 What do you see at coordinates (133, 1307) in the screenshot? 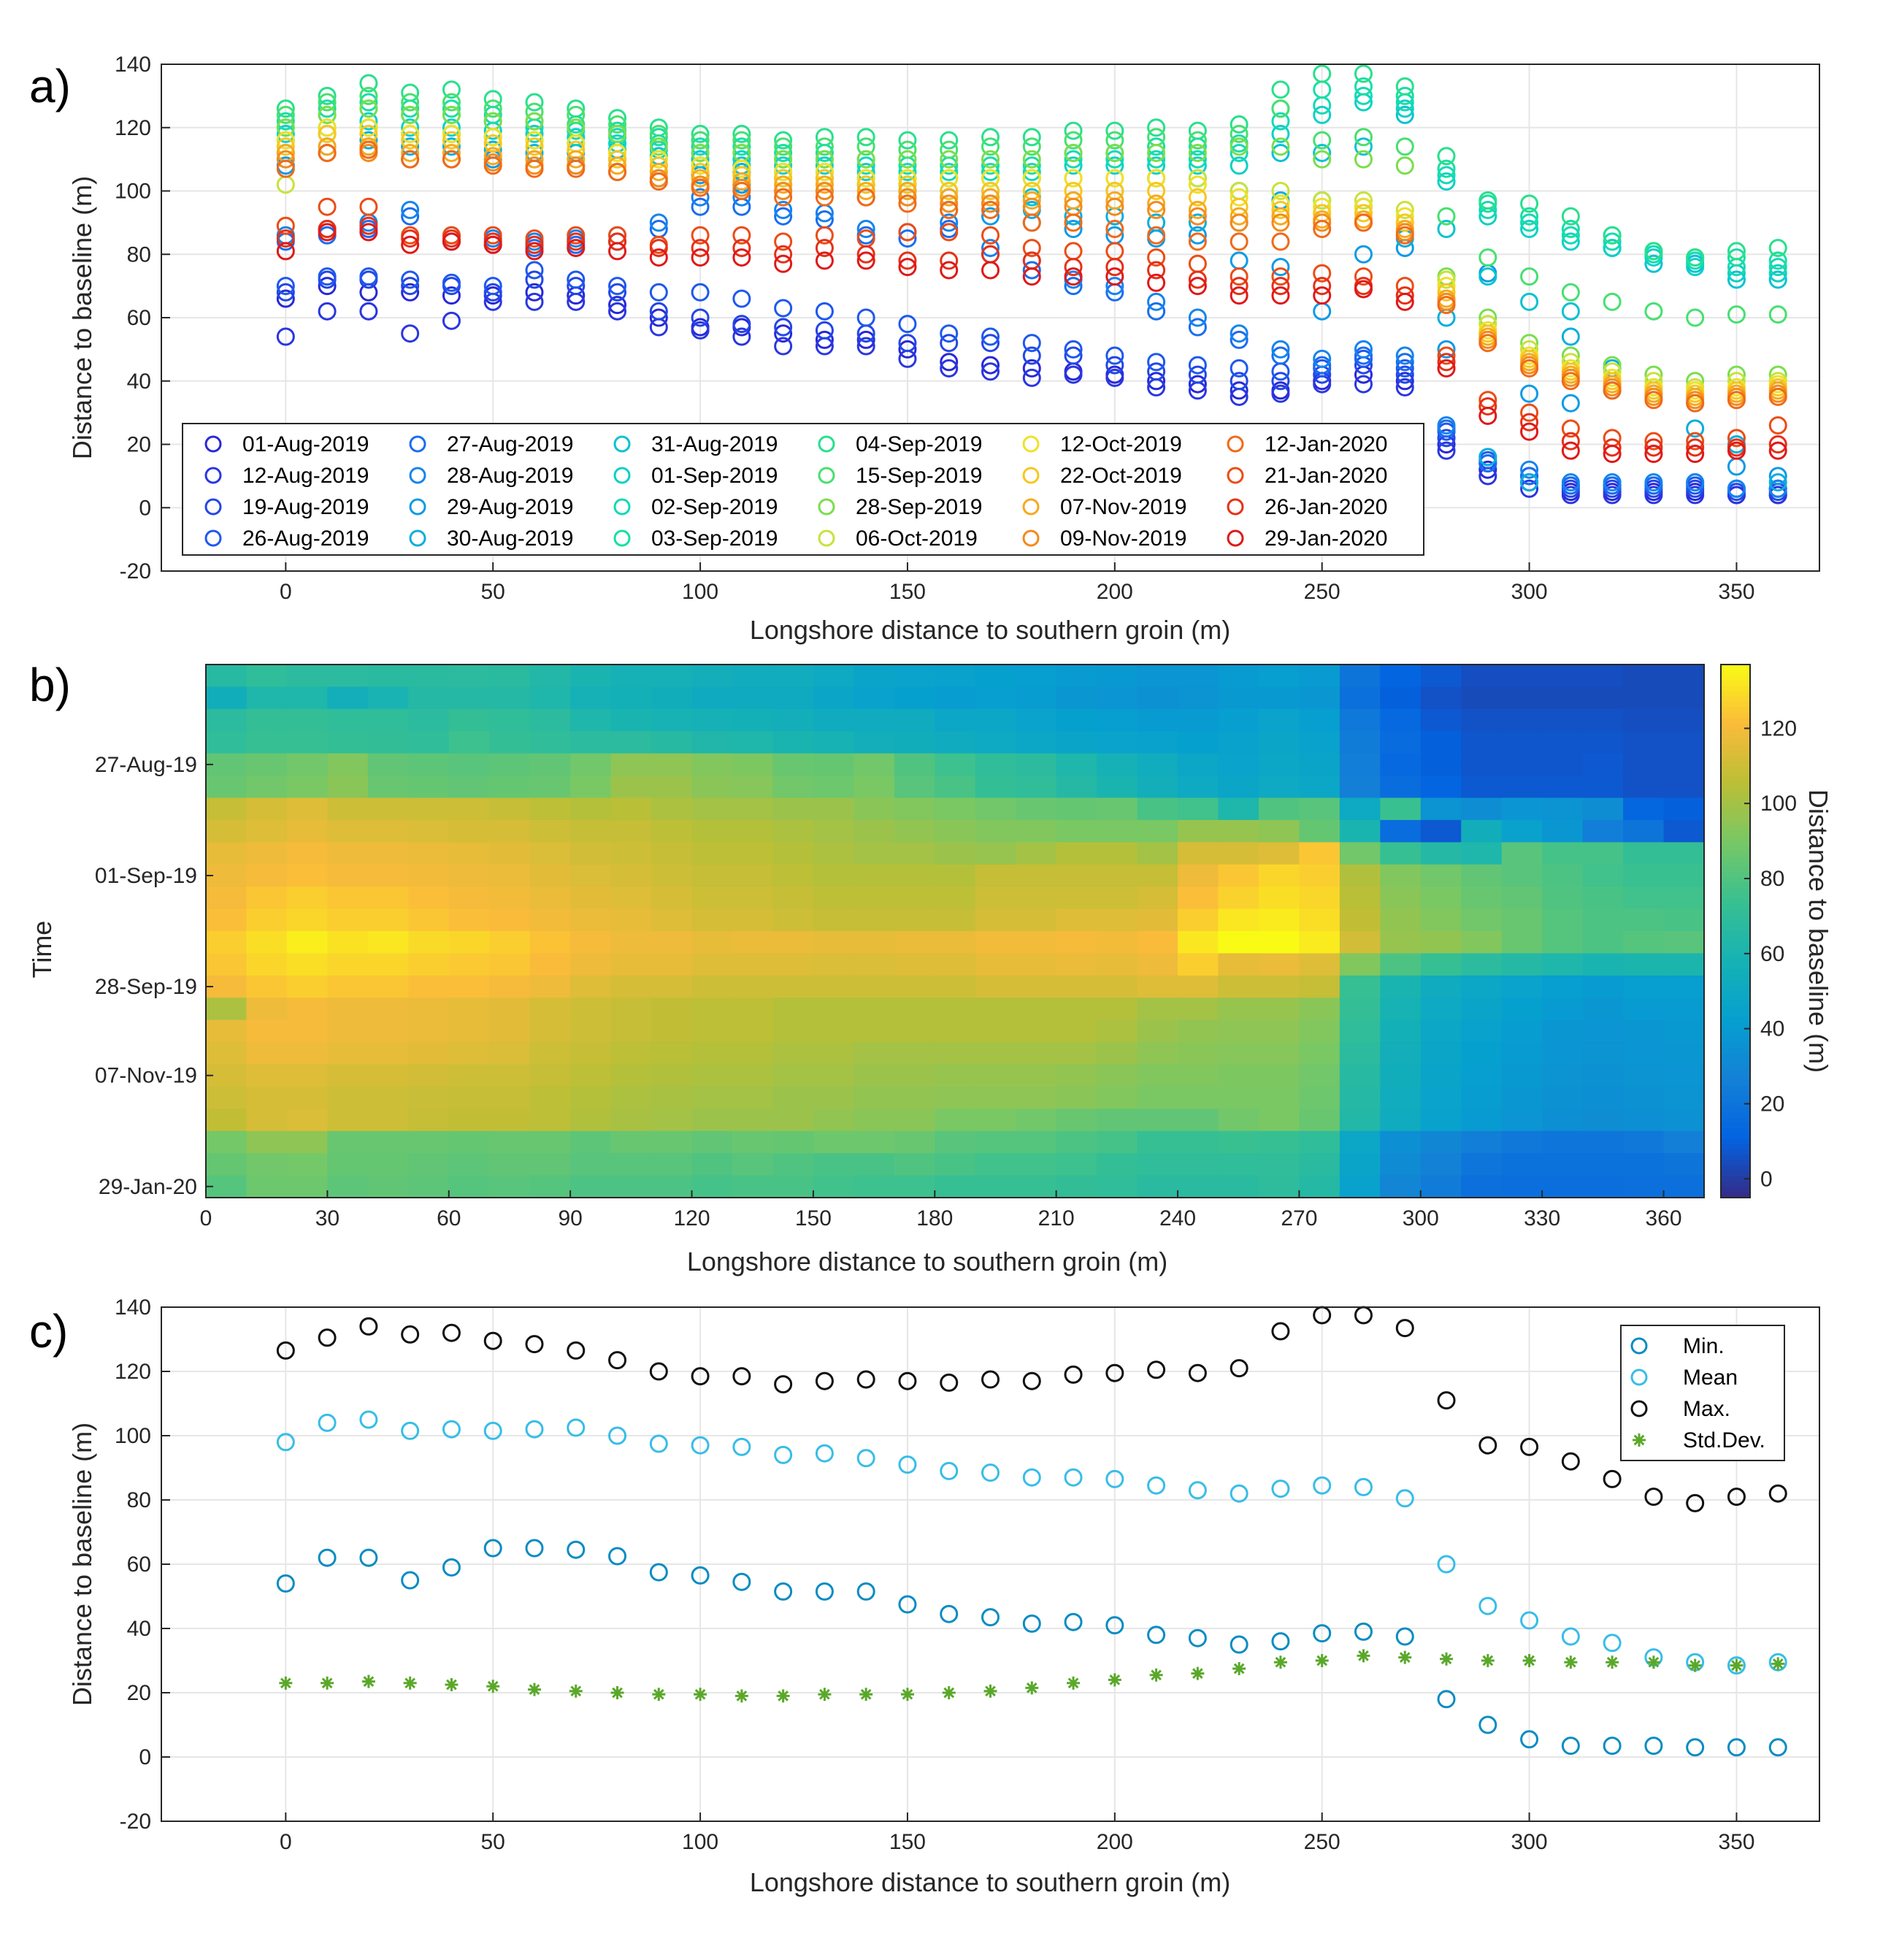
I see `panel-c-ytick-label: 140` at bounding box center [133, 1307].